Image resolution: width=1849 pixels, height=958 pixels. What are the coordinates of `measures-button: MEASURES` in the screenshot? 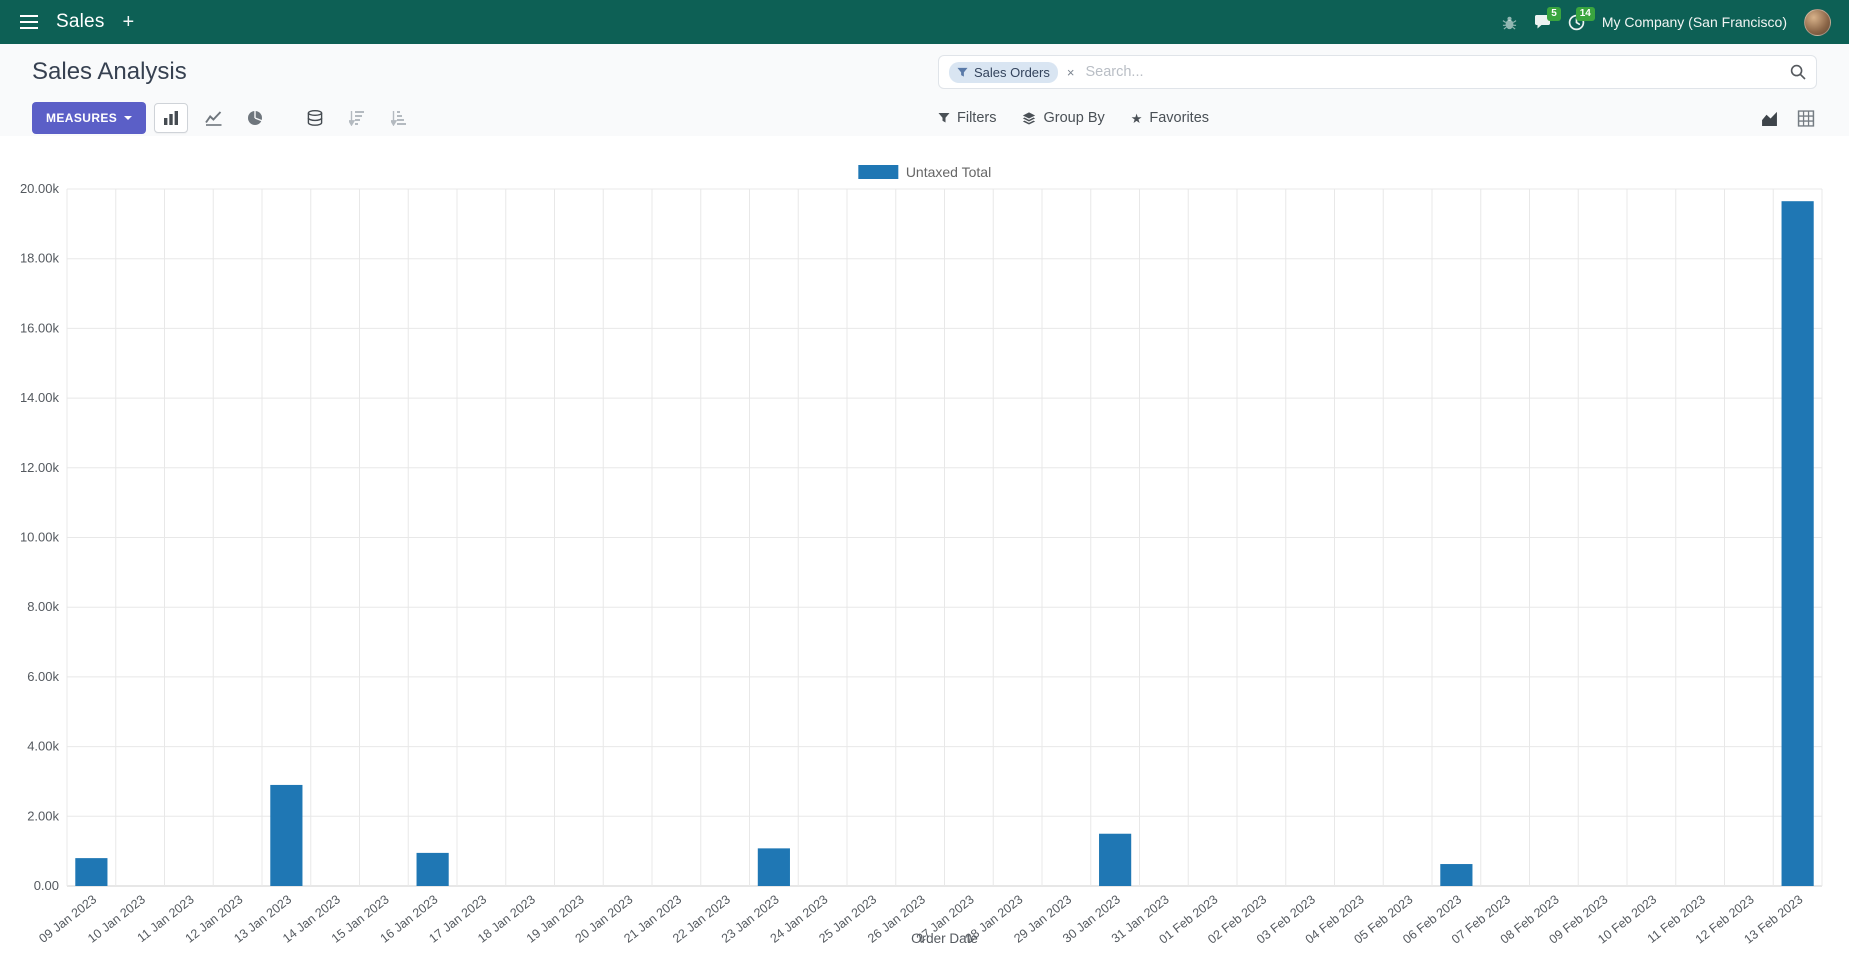 It's located at (89, 118).